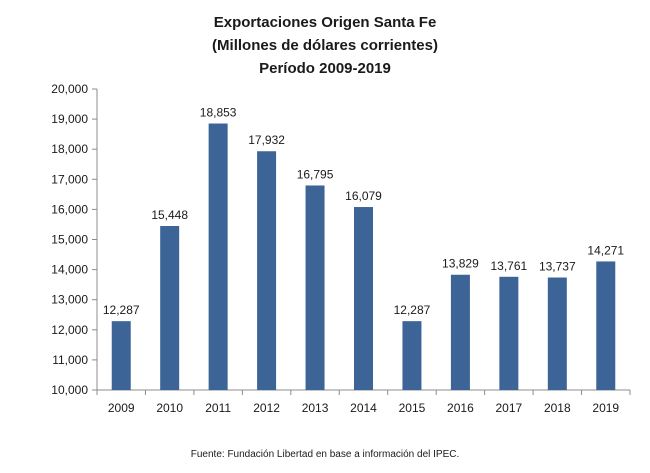  Describe the element at coordinates (69, 89) in the screenshot. I see `y-tick-label: 20,000` at that location.